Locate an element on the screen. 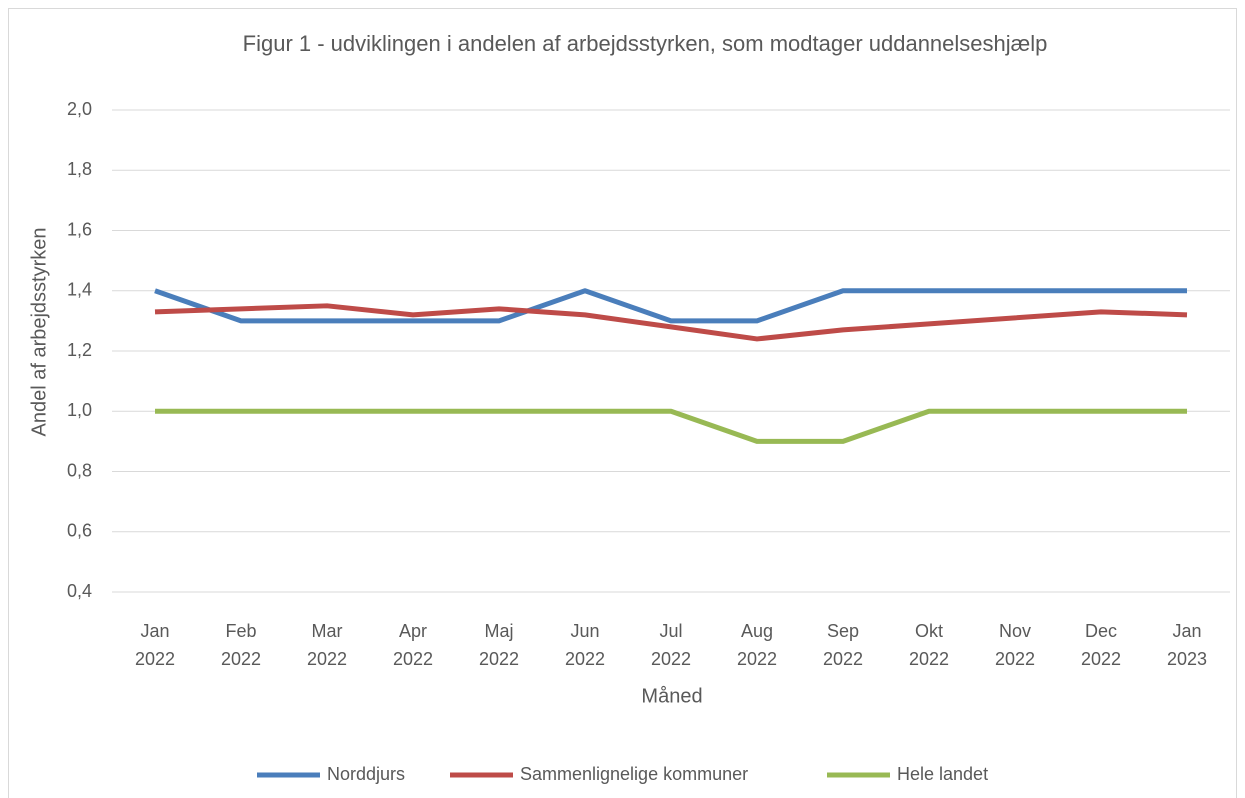  y-tick-label: 0,6 is located at coordinates (79, 531).